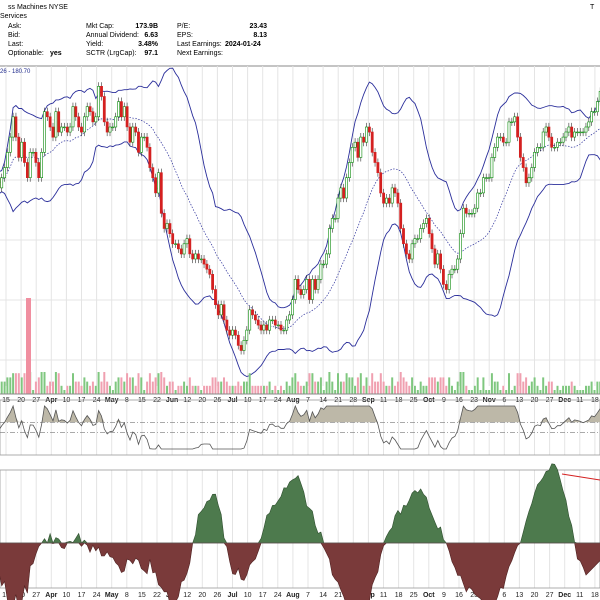 This screenshot has width=600, height=600. Describe the element at coordinates (474, 400) in the screenshot. I see `x-tick-label: 23` at that location.